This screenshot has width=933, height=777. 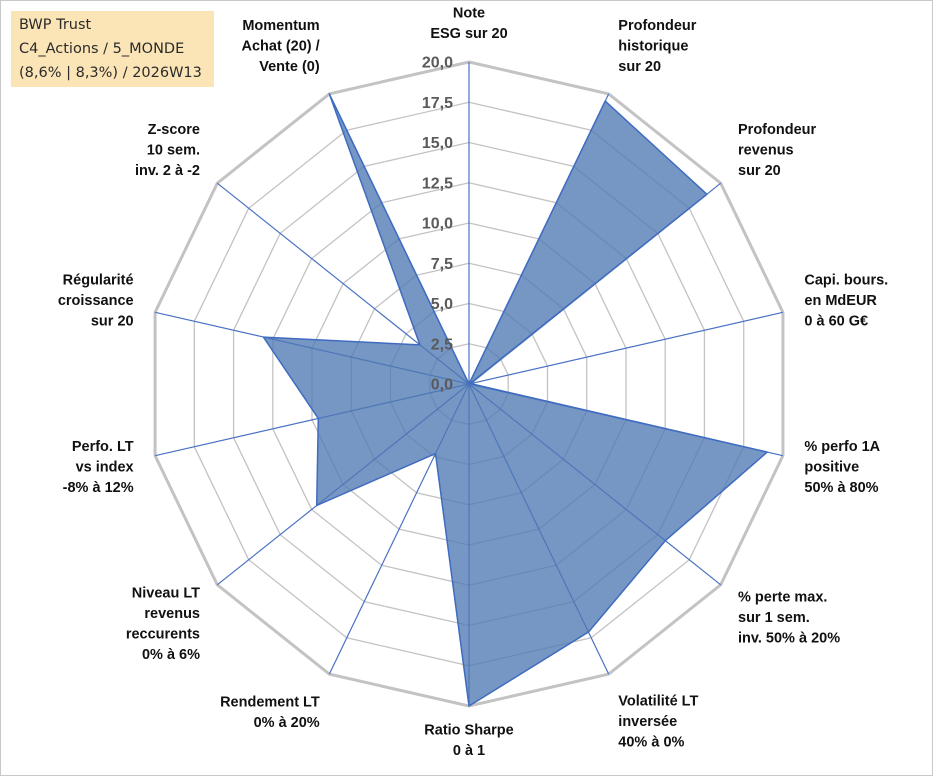 I want to click on axis-label-line: vs index, so click(x=105, y=468).